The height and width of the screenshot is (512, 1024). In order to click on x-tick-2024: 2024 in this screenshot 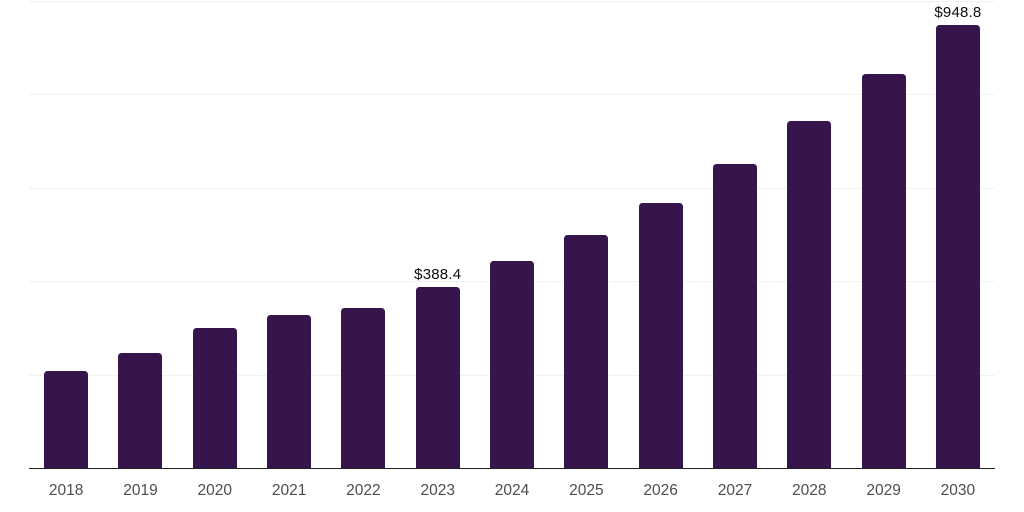, I will do `click(512, 490)`.